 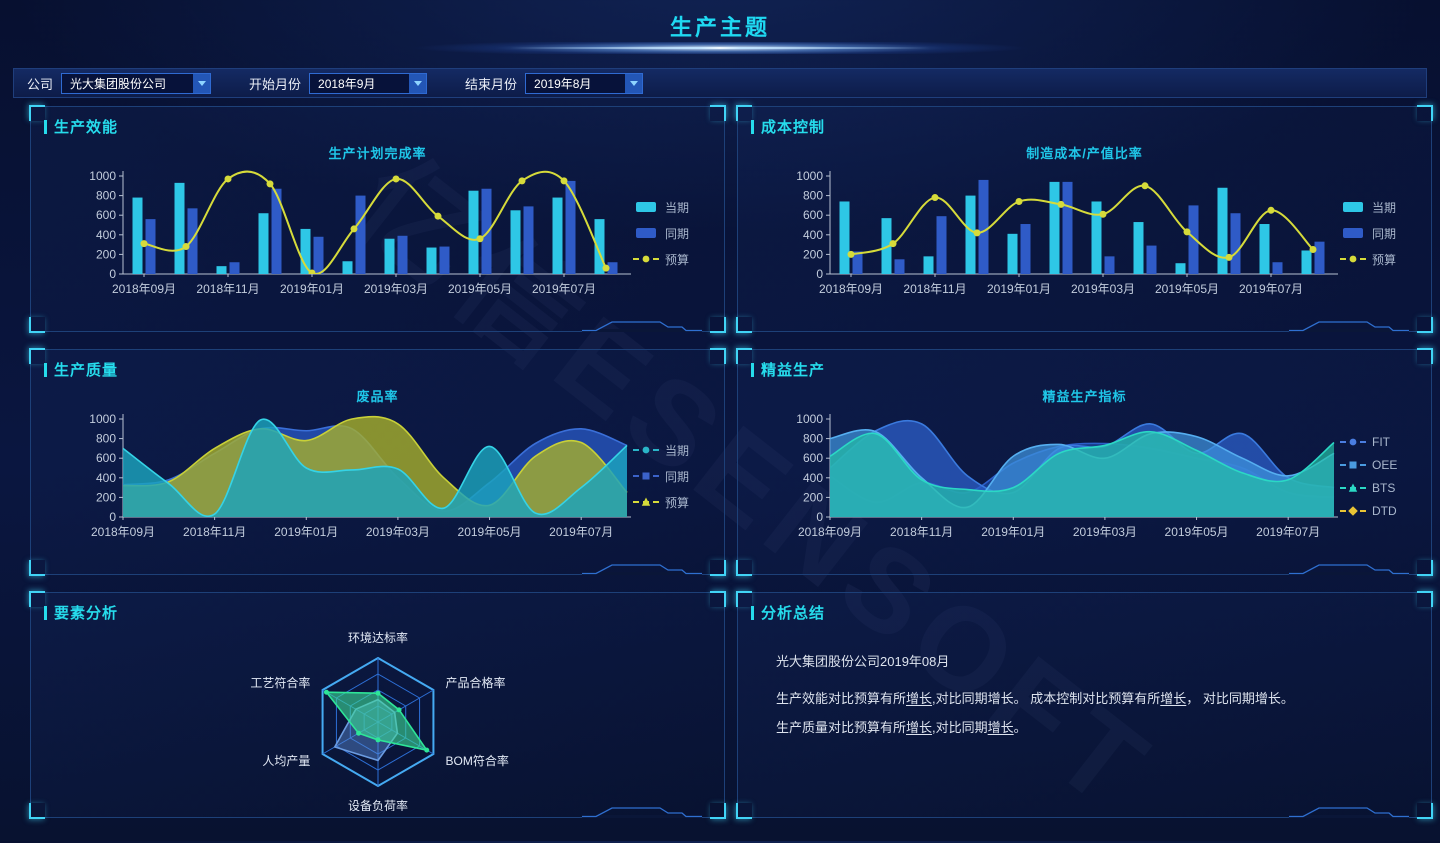 What do you see at coordinates (1380, 207) in the screenshot?
I see `legend-item-cost: 当期` at bounding box center [1380, 207].